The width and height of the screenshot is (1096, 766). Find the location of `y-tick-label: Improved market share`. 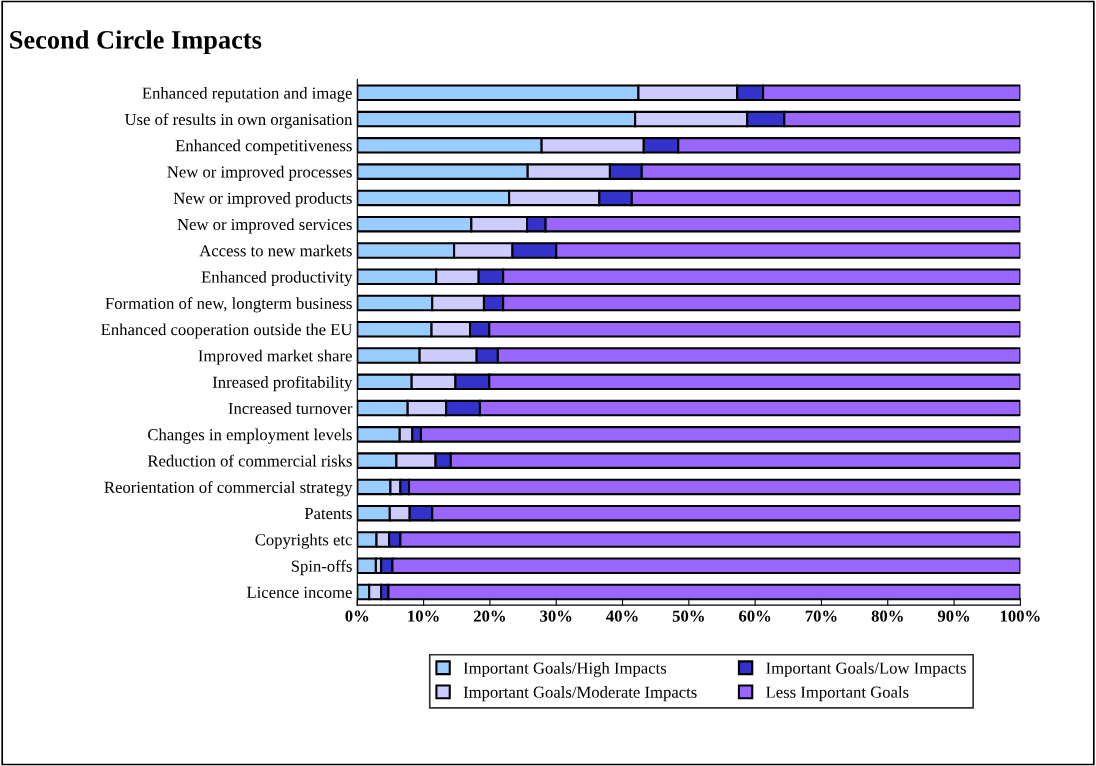

y-tick-label: Improved market share is located at coordinates (275, 357).